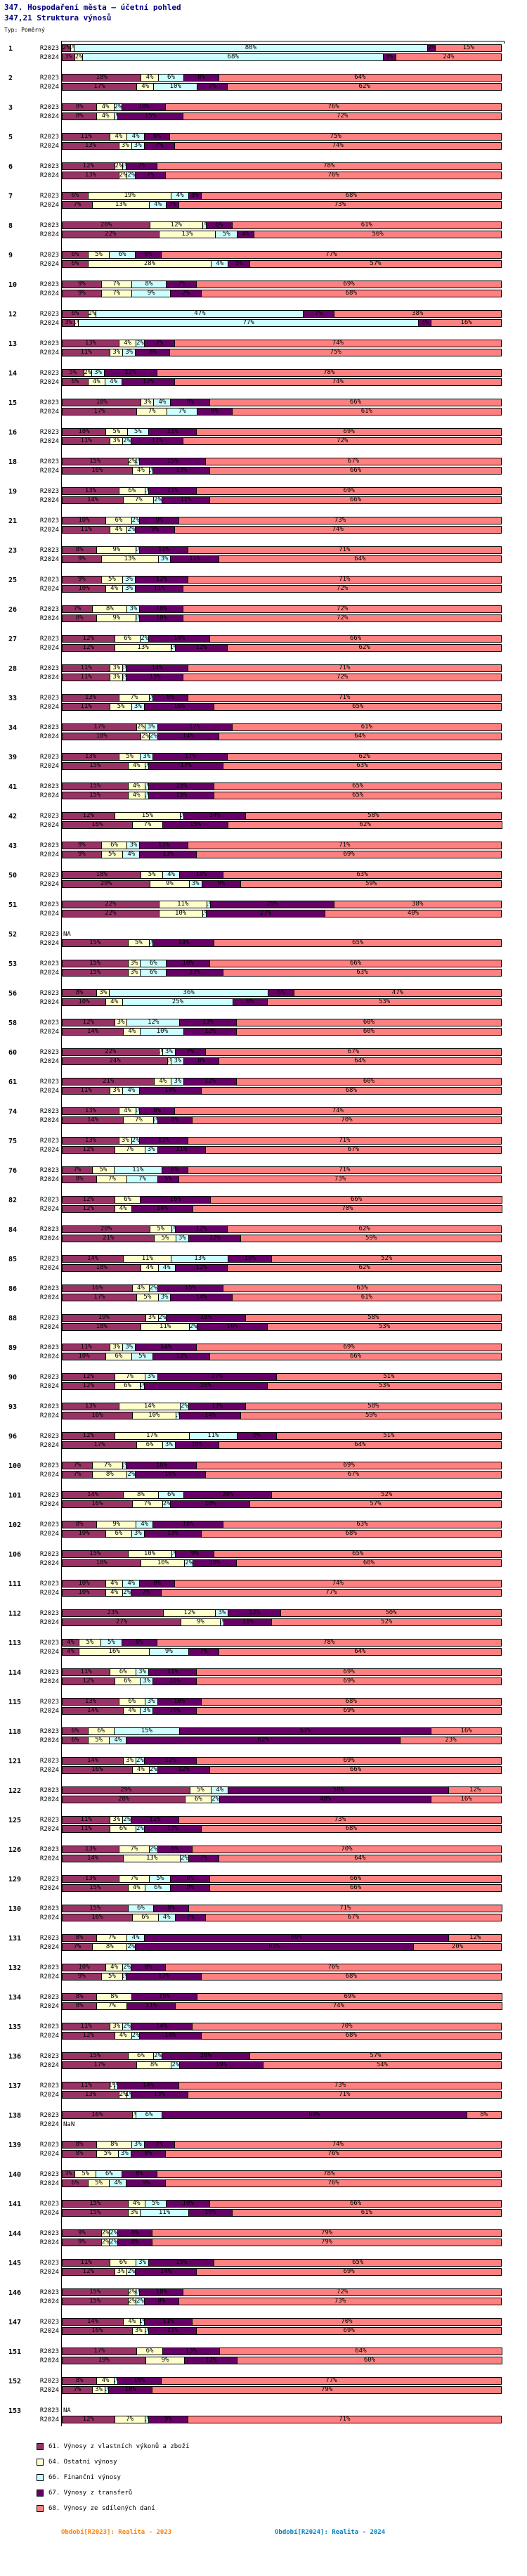 This screenshot has height=2576, width=527. What do you see at coordinates (265, 845) in the screenshot?
I see `bar-row-r2023: R2023 9% 6% 3% 11% 71%` at bounding box center [265, 845].